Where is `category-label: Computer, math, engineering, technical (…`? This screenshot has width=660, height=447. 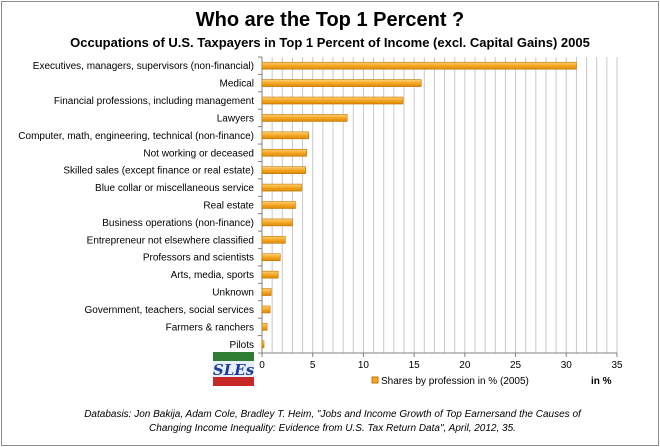
category-label: Computer, math, engineering, technical (… is located at coordinates (136, 136).